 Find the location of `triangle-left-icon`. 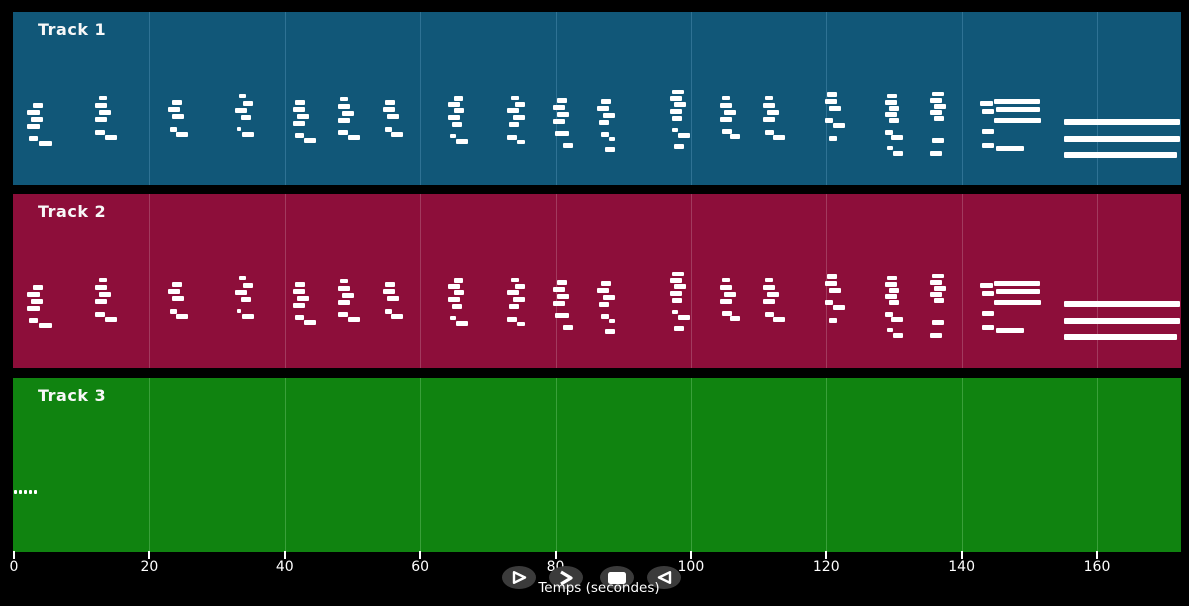

triangle-left-icon is located at coordinates (664, 577).